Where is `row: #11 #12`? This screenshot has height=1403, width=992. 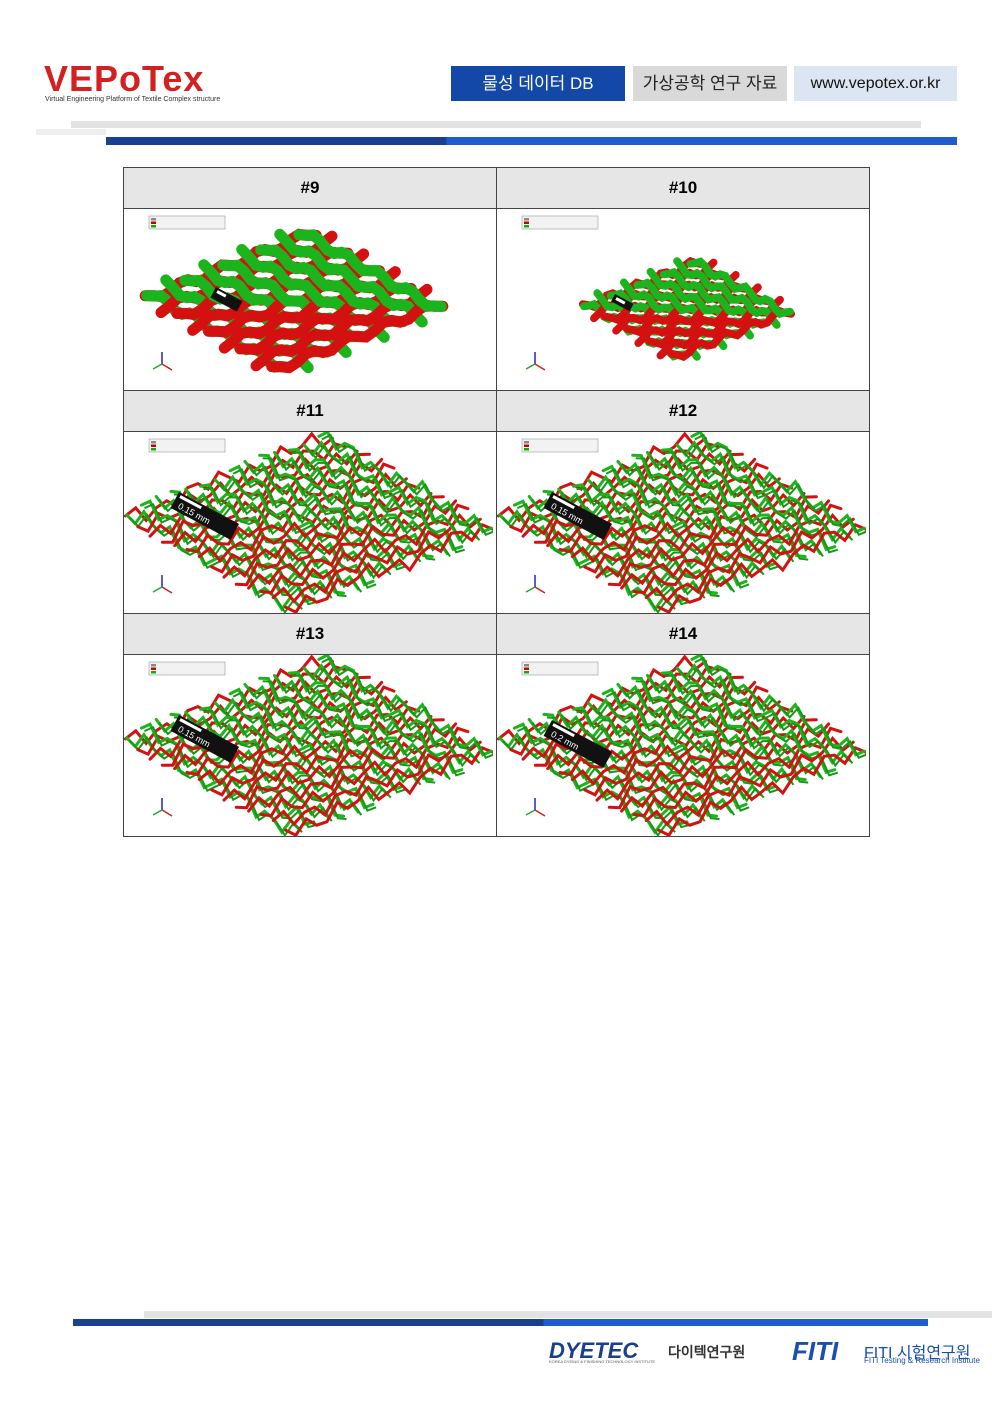 row: #11 #12 is located at coordinates (496, 411).